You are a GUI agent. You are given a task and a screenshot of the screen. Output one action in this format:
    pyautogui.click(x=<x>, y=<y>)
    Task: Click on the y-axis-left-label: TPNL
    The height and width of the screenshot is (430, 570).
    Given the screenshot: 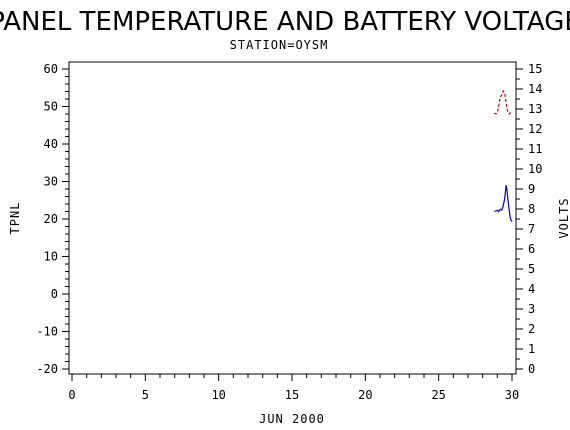 What is the action you would take?
    pyautogui.click(x=15, y=218)
    